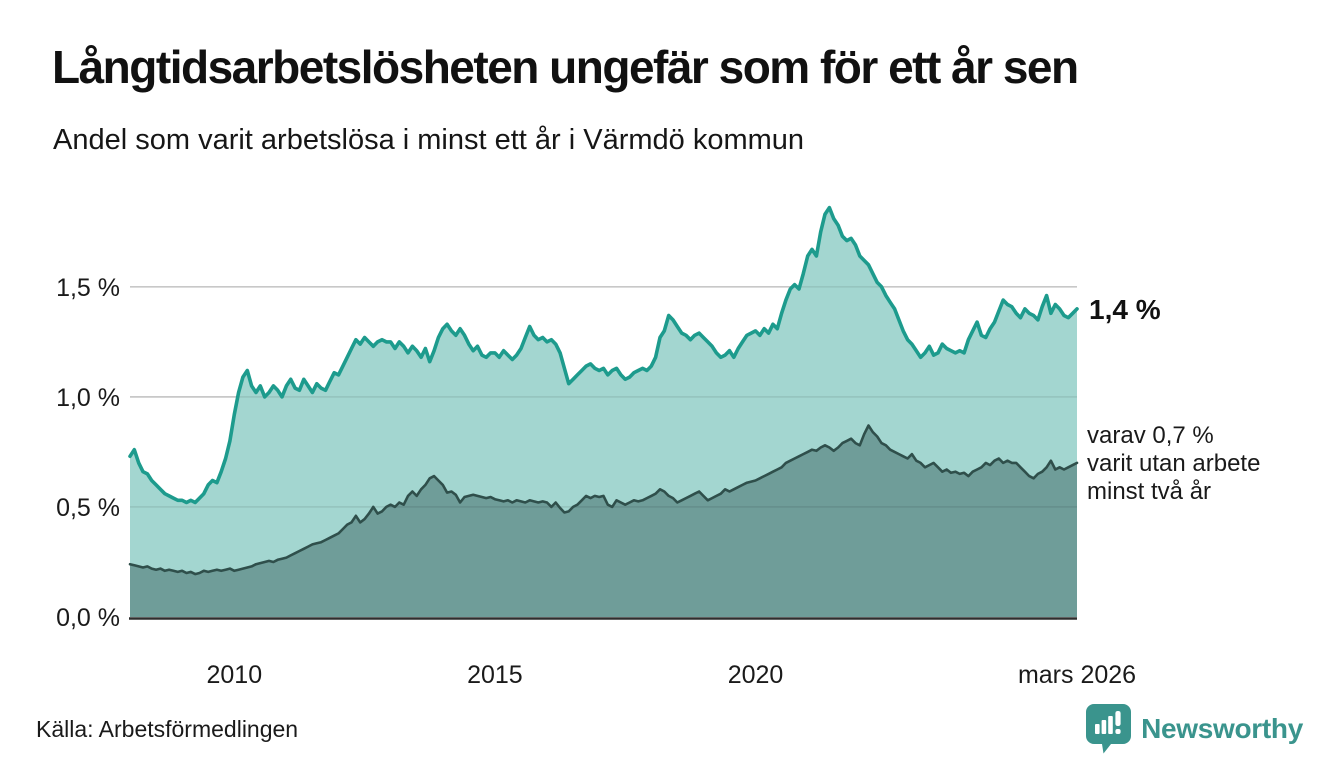  What do you see at coordinates (167, 729) in the screenshot?
I see `source-note: Källa: Arbetsförmedlingen` at bounding box center [167, 729].